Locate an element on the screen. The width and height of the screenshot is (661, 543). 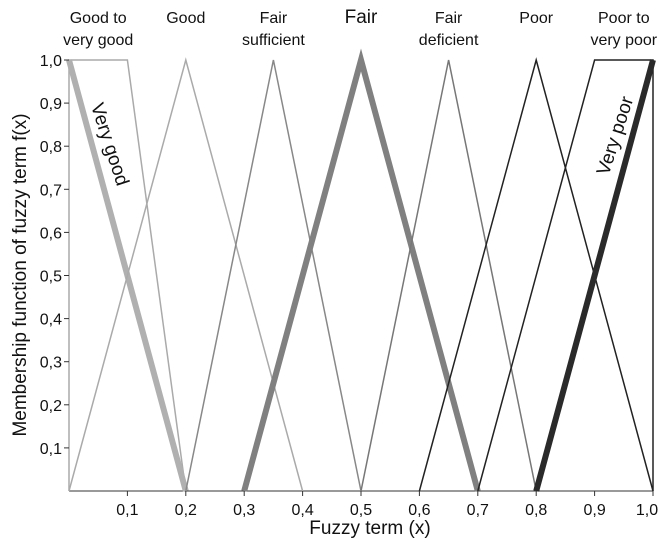
annotations: Very good Very poor is located at coordinates (362, 140).